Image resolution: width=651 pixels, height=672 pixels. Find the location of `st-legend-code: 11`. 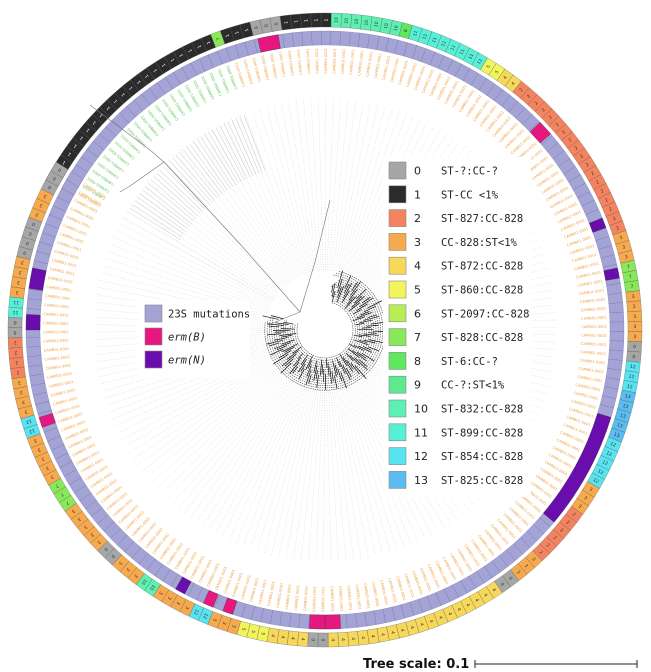

st-legend-code: 11 is located at coordinates (421, 432).